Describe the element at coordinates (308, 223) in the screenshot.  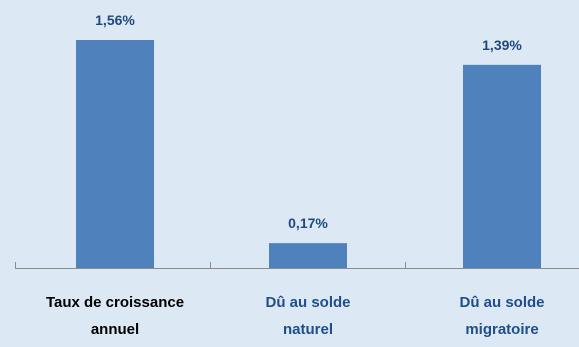
I see `value-label-2: 0,17%` at that location.